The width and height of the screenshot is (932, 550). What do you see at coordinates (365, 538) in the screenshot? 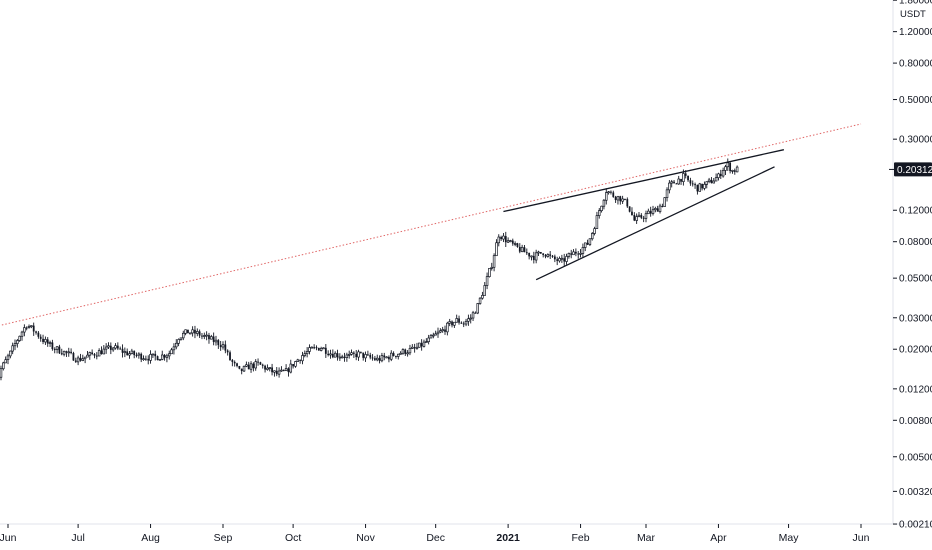
I see `x-tick-label: Nov` at bounding box center [365, 538].